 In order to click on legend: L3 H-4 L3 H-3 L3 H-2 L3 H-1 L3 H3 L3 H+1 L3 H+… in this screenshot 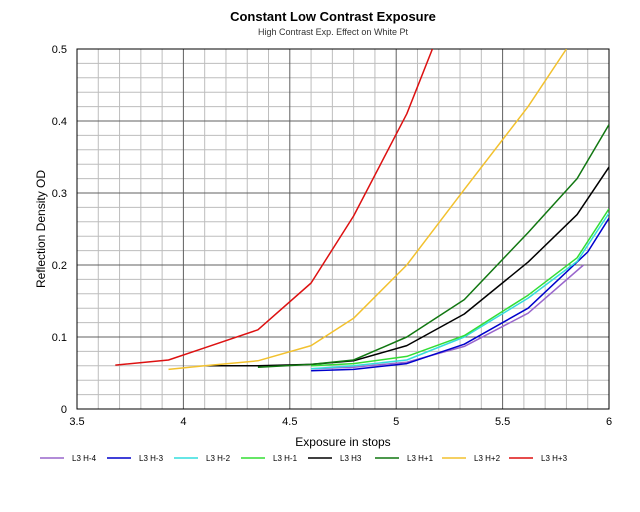, I will do `click(304, 458)`.